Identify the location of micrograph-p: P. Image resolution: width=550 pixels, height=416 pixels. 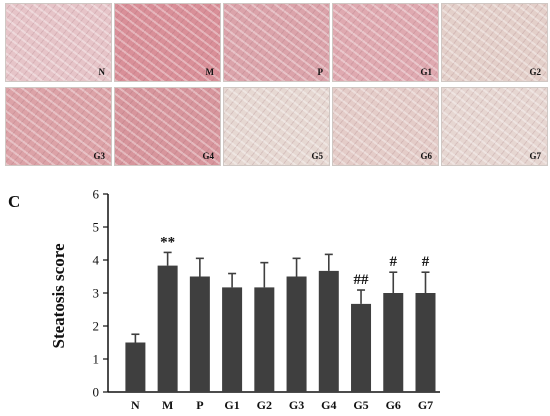
(276, 42).